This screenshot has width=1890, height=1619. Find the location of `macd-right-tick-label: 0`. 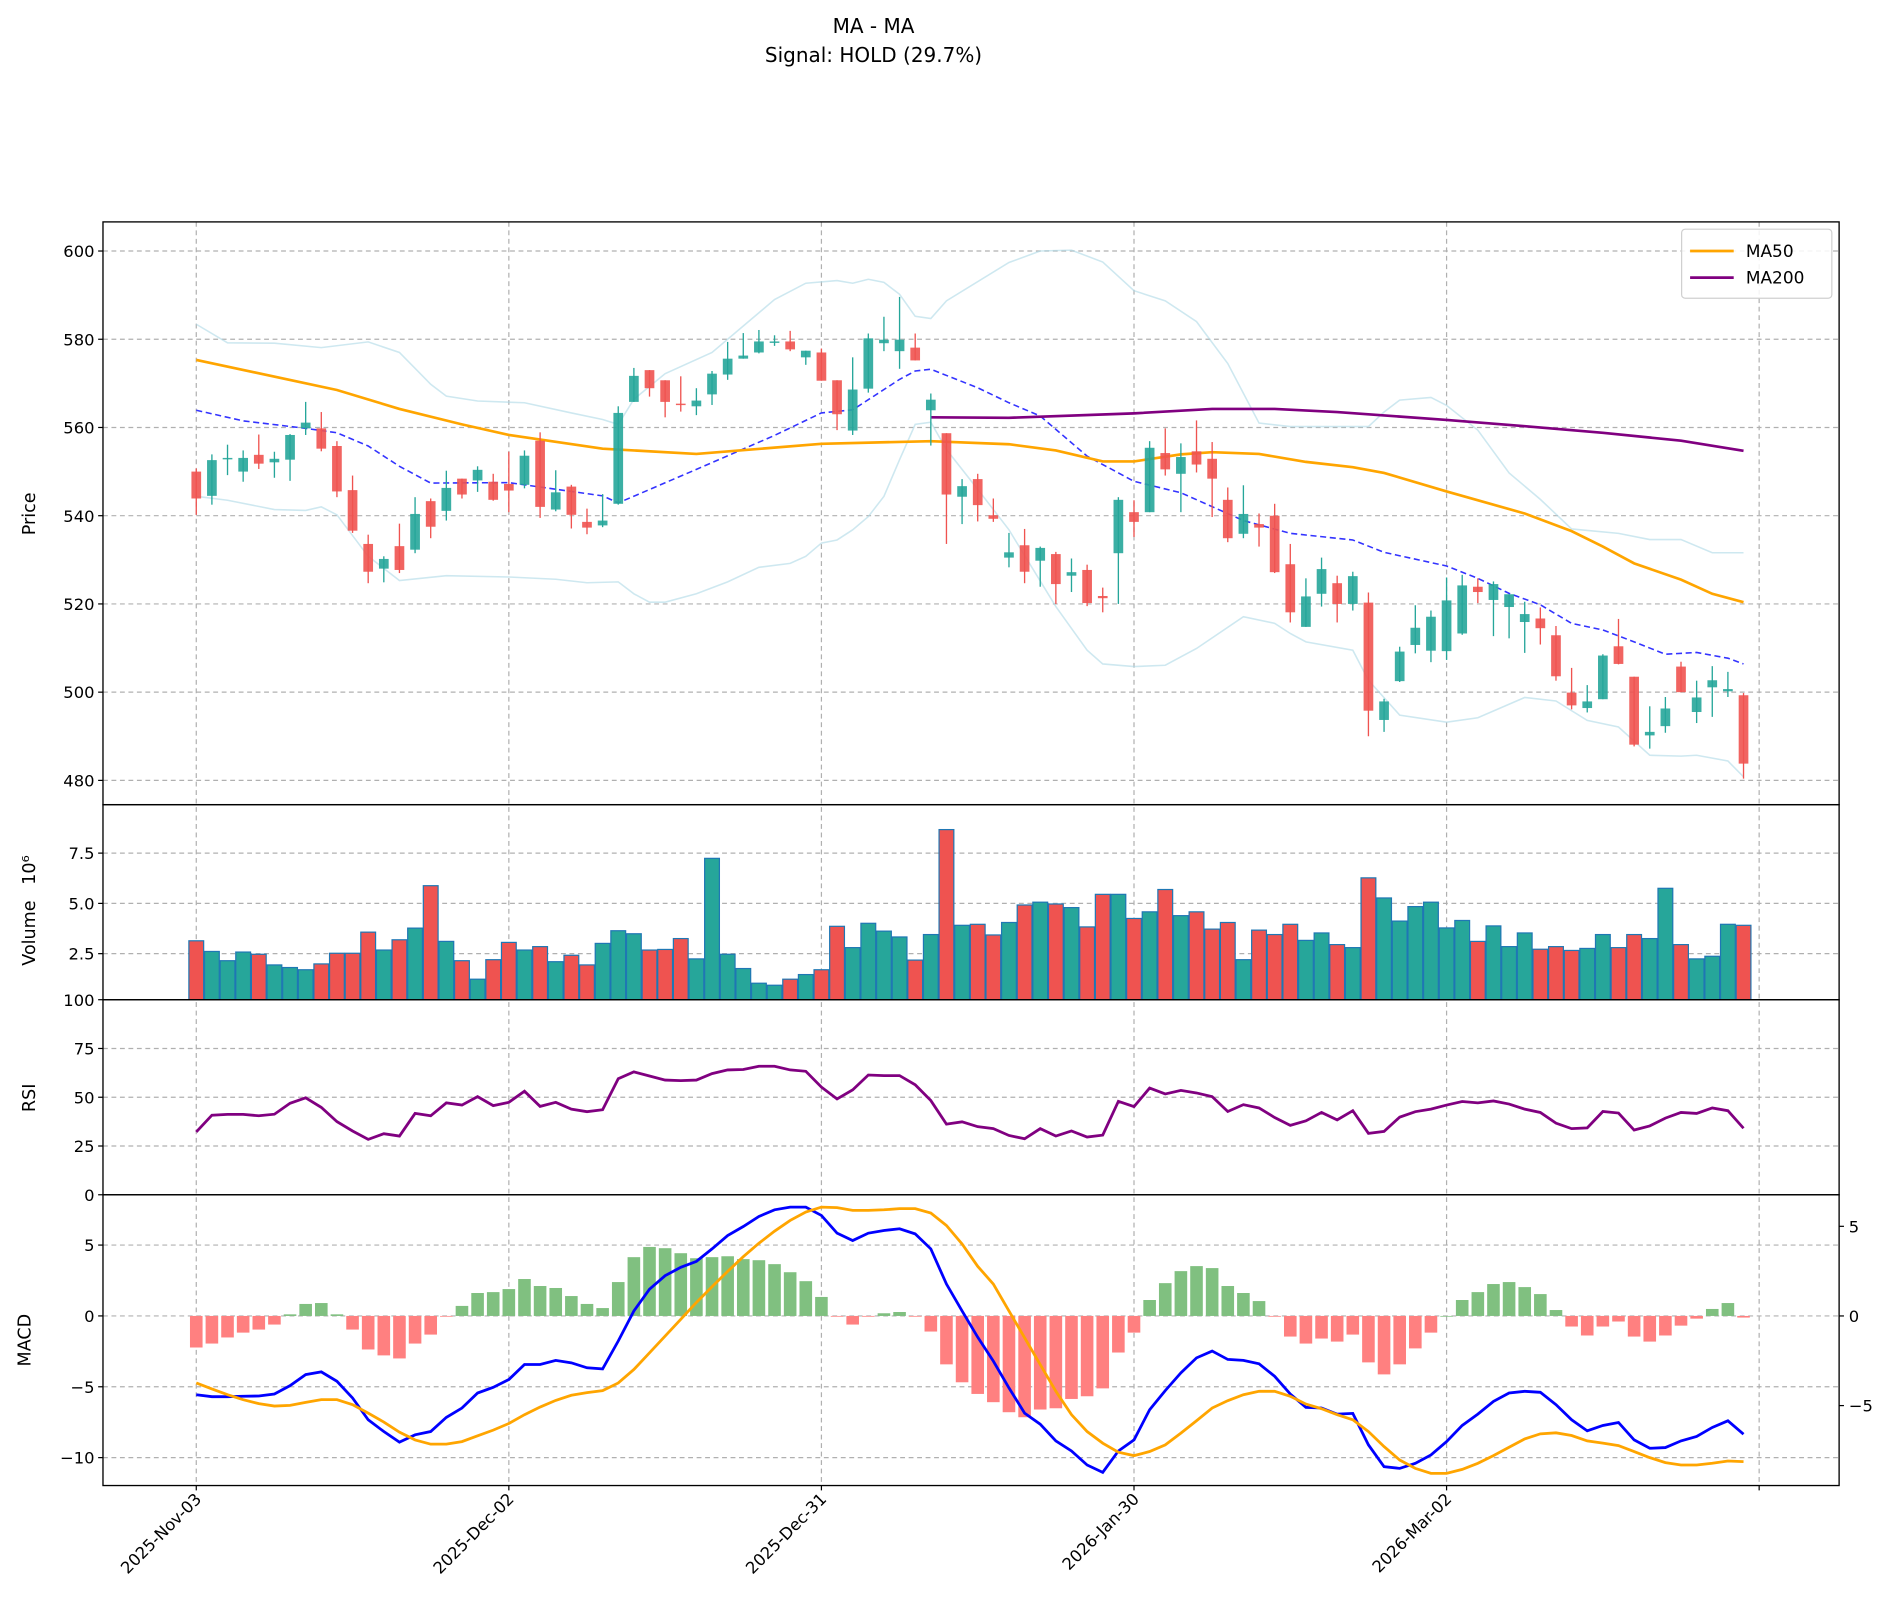

macd-right-tick-label: 0 is located at coordinates (1854, 1316).